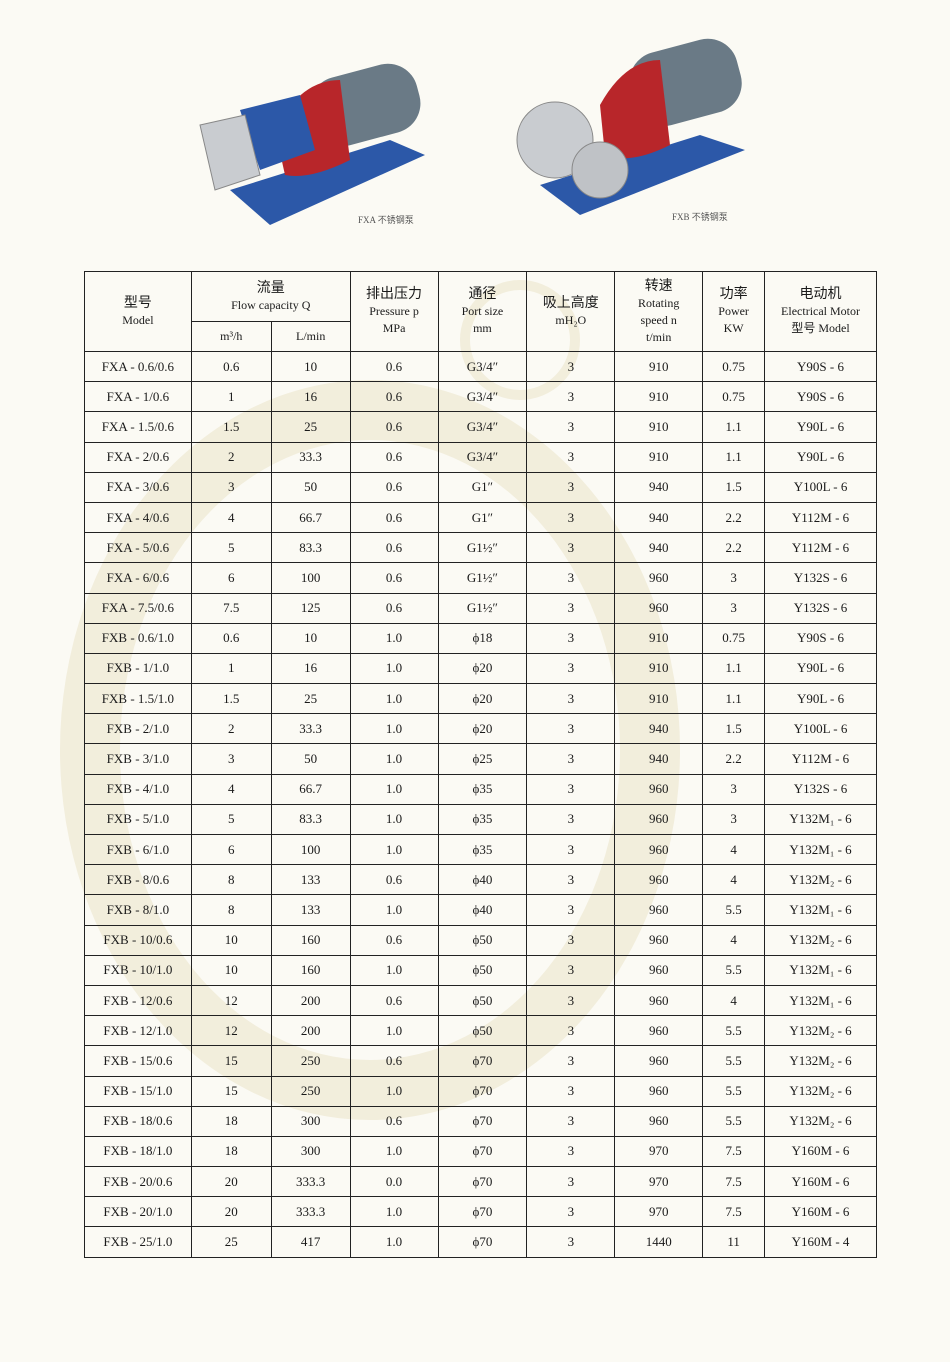 This screenshot has width=950, height=1362. Describe the element at coordinates (231, 1121) in the screenshot. I see `cell-flow-m3h: 18` at that location.